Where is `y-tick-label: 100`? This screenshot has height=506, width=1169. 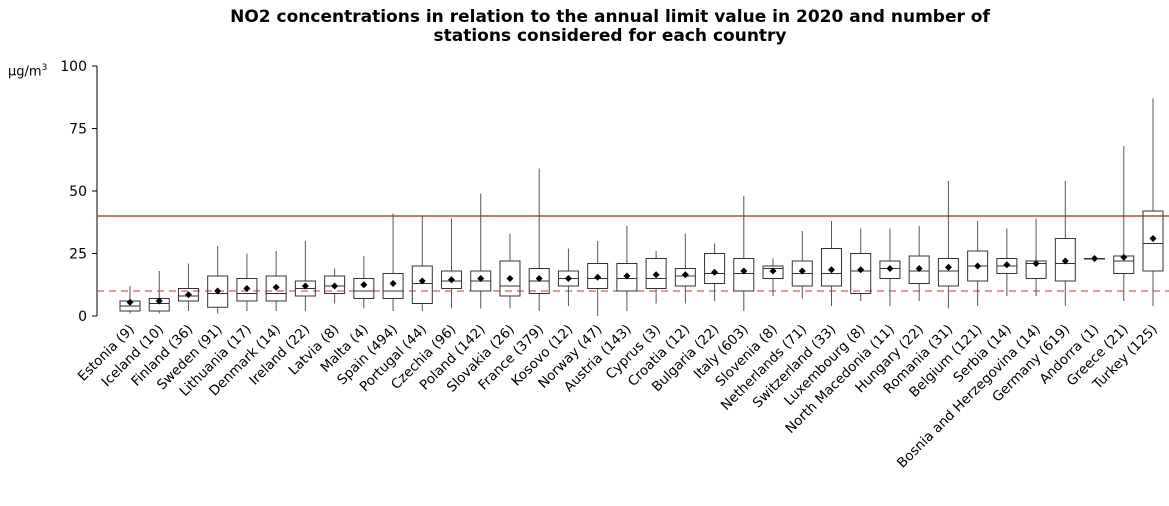
y-tick-label: 100 is located at coordinates (73, 67).